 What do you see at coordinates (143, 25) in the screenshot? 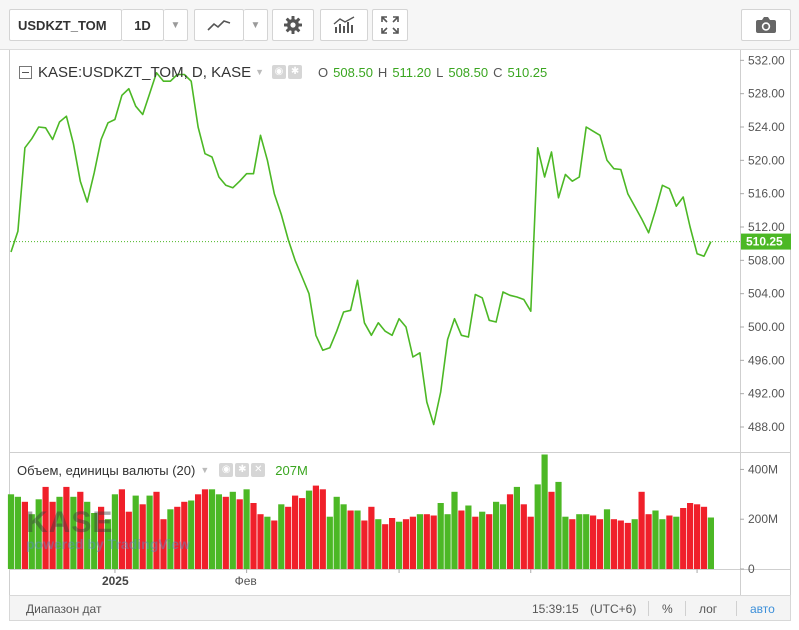
I see `interval-button: 1D` at bounding box center [143, 25].